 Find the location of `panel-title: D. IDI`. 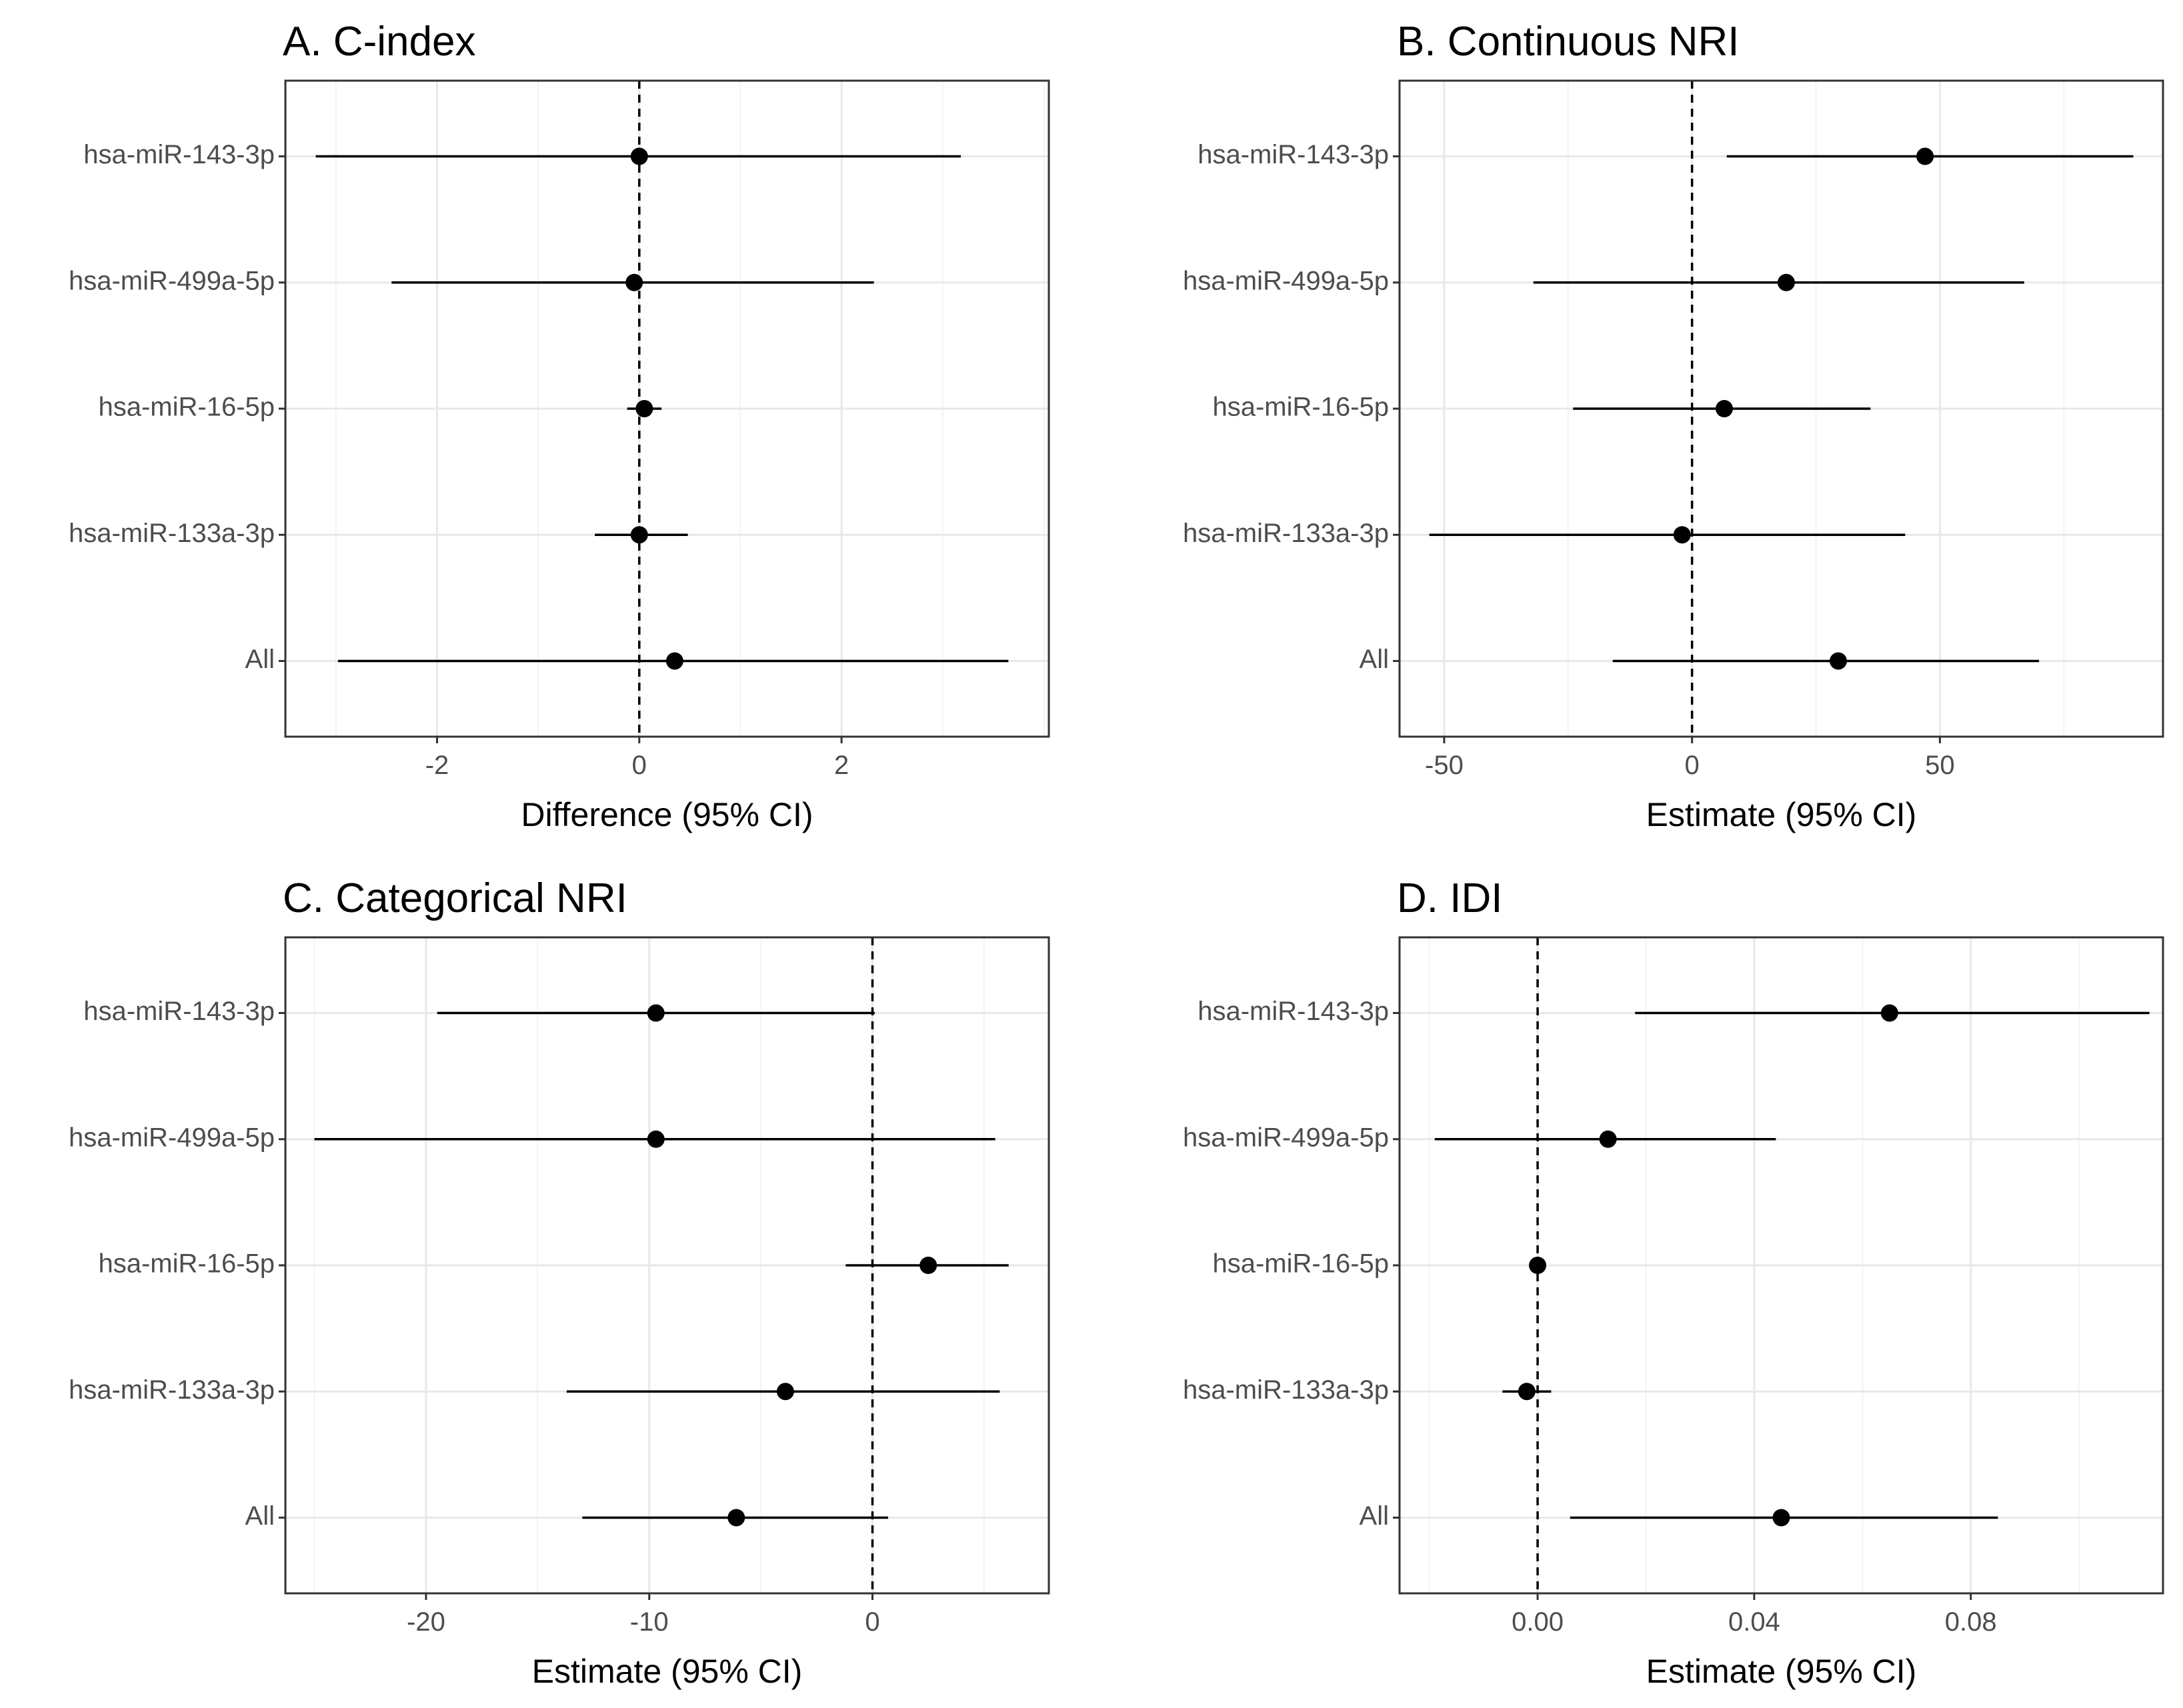

panel-title: D. IDI is located at coordinates (1449, 898).